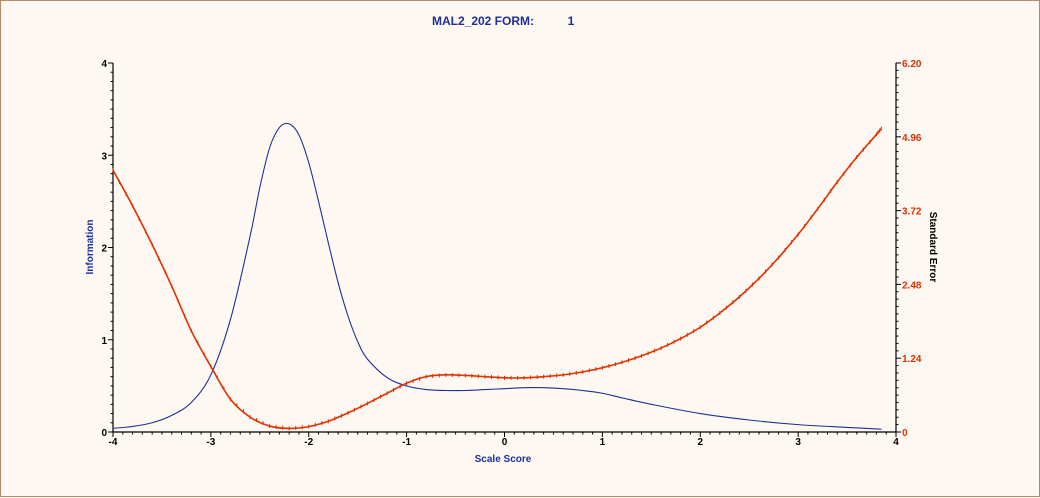  What do you see at coordinates (104, 156) in the screenshot?
I see `y-left-tick-label: 3` at bounding box center [104, 156].